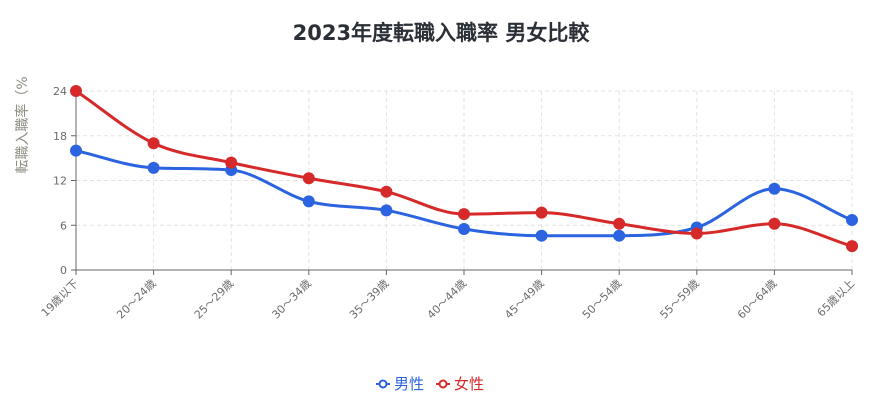  I want to click on y-axis-label: 転職入職率（%, so click(22, 124).